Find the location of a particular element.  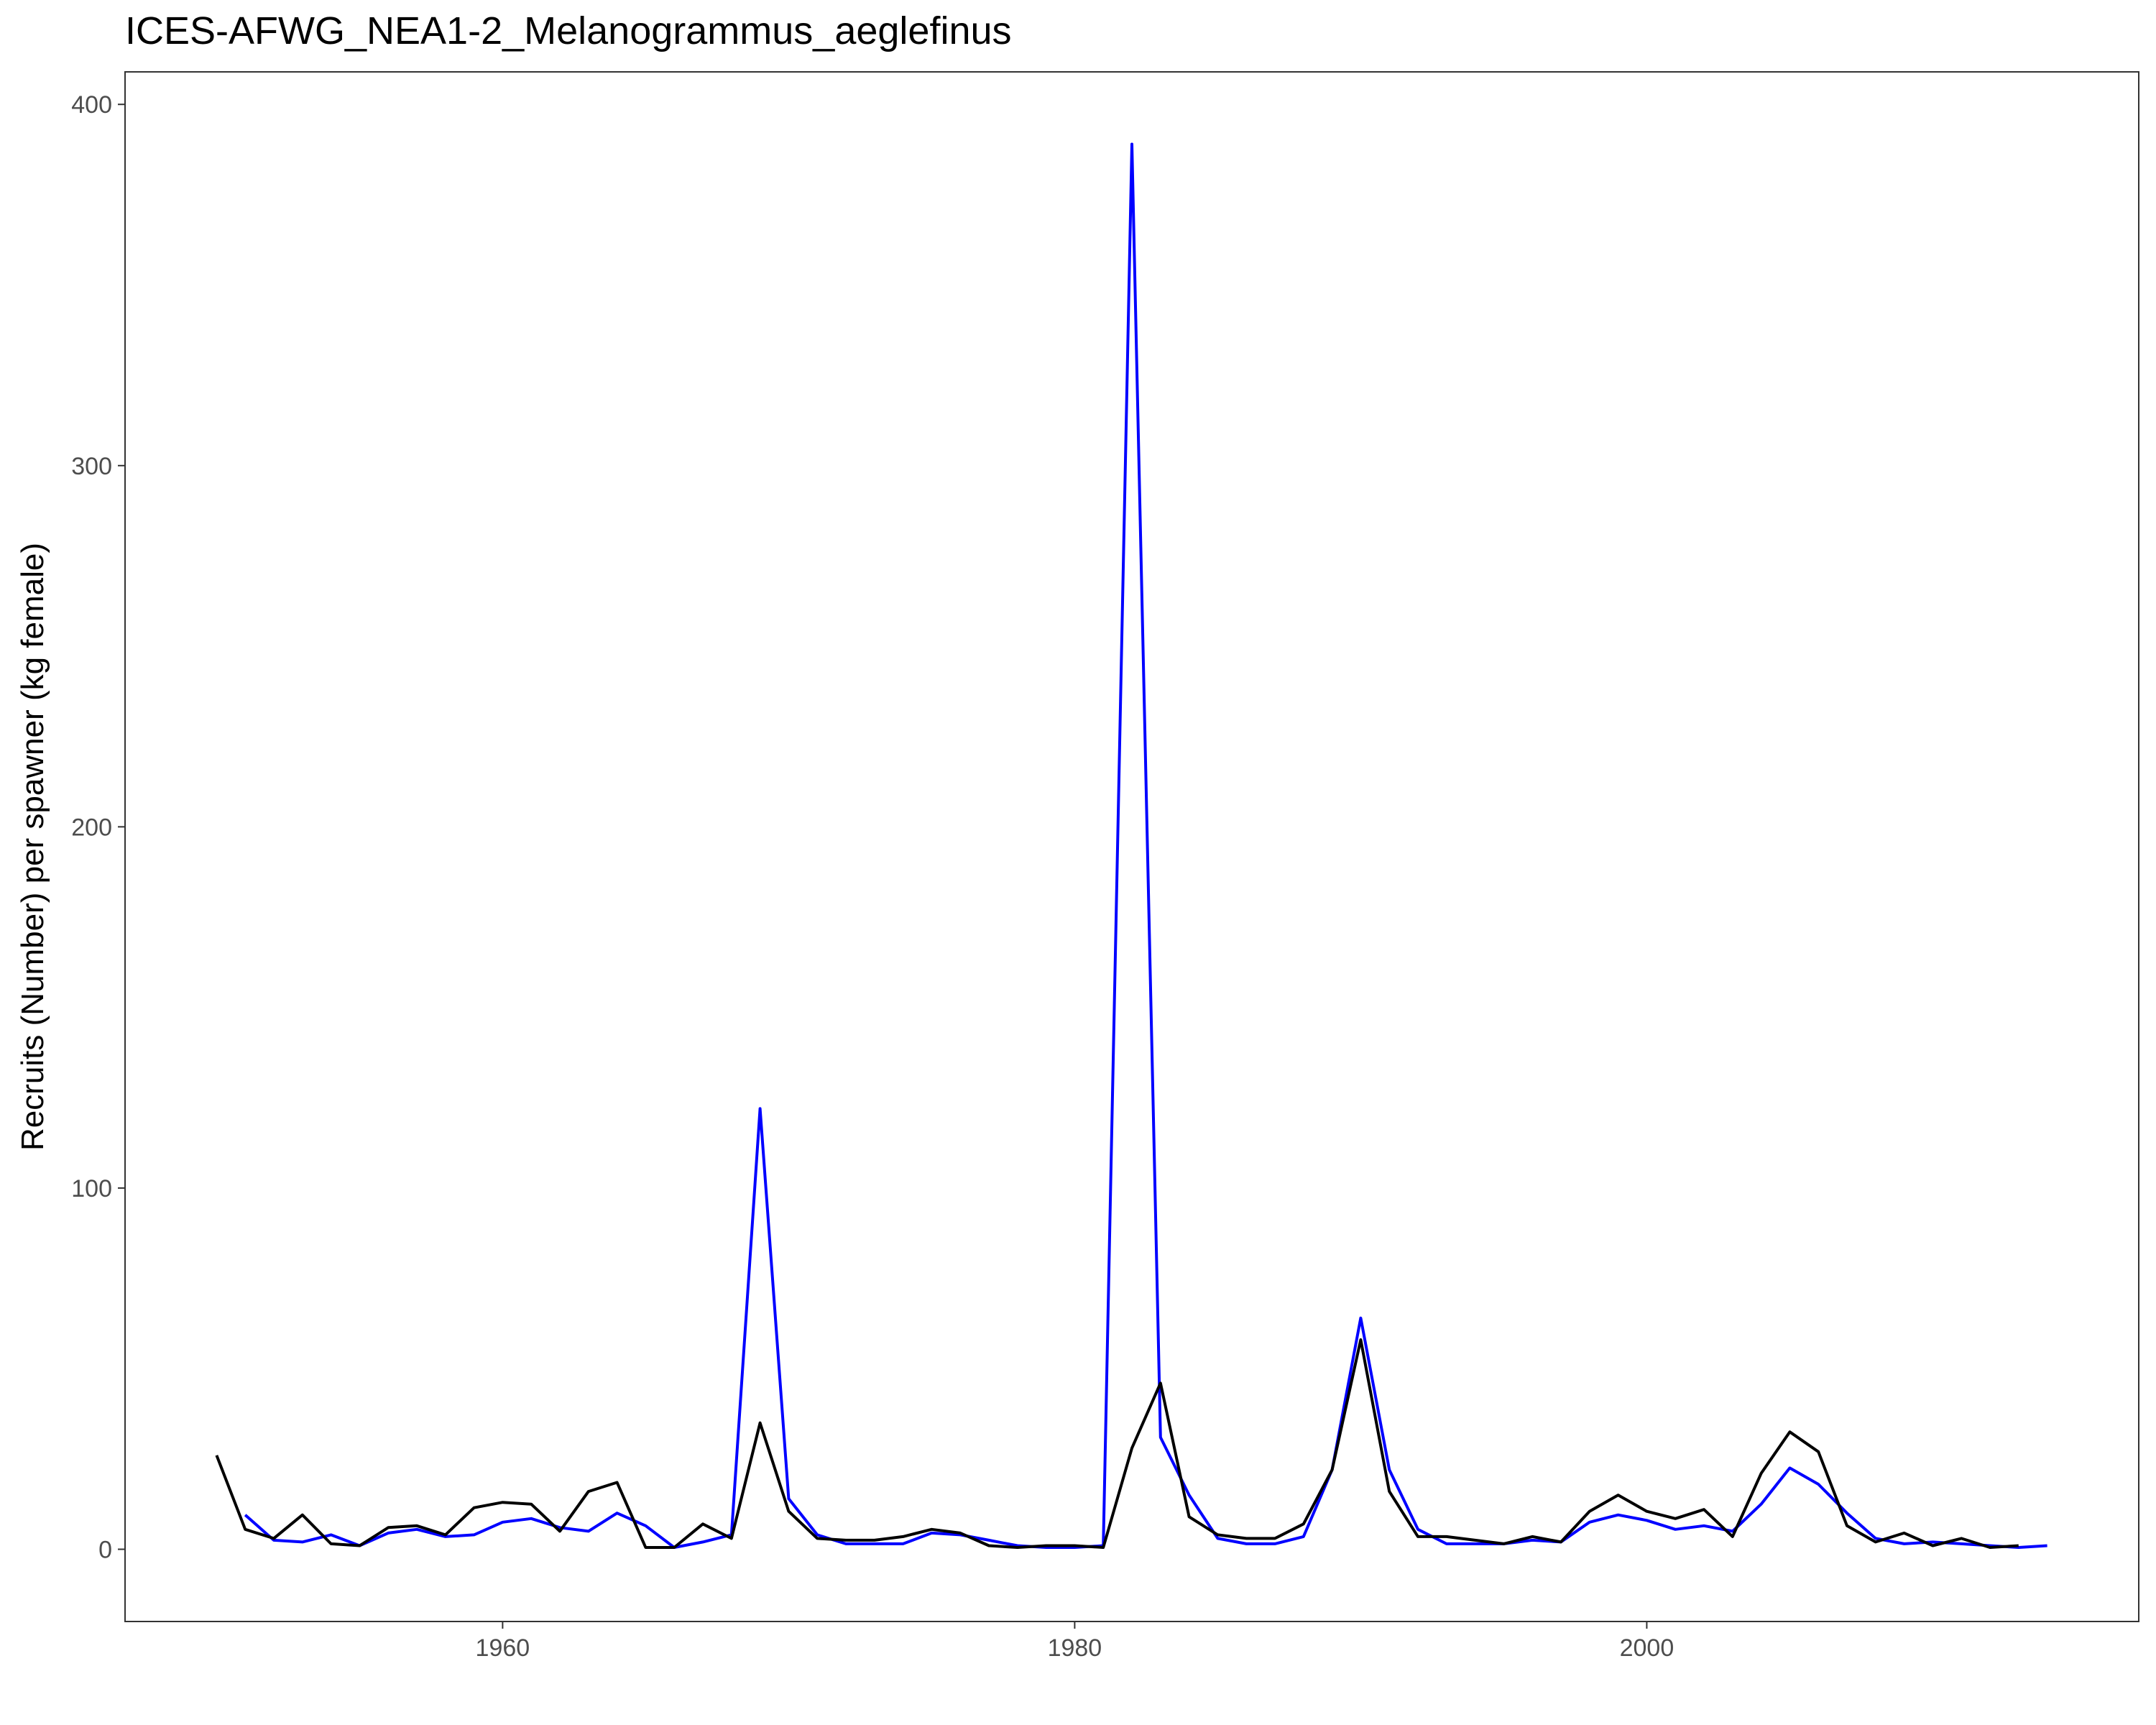

x-tick-label: 1980 is located at coordinates (1075, 1648).